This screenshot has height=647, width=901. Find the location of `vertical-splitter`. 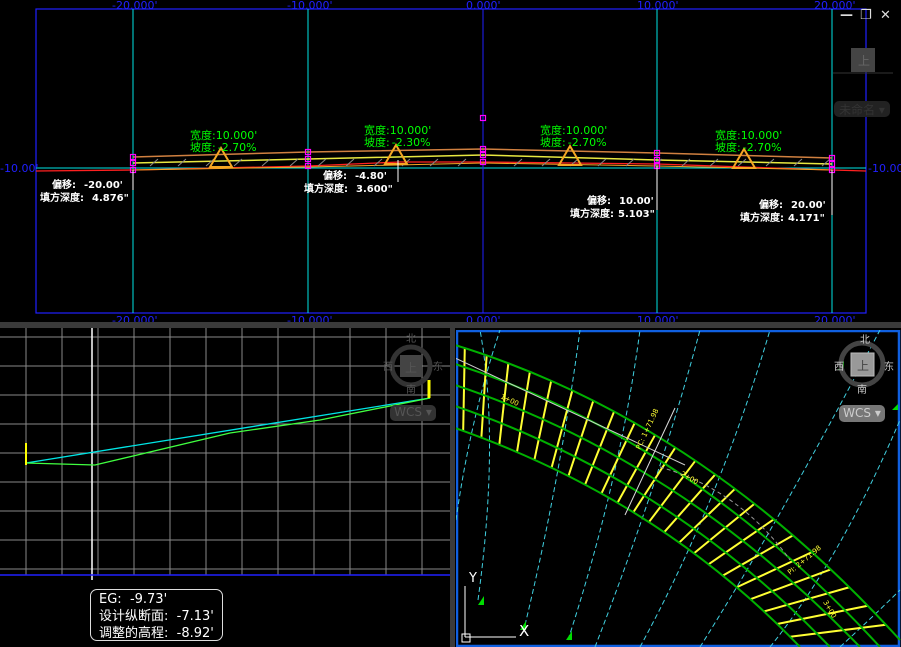

vertical-splitter is located at coordinates (452, 487).